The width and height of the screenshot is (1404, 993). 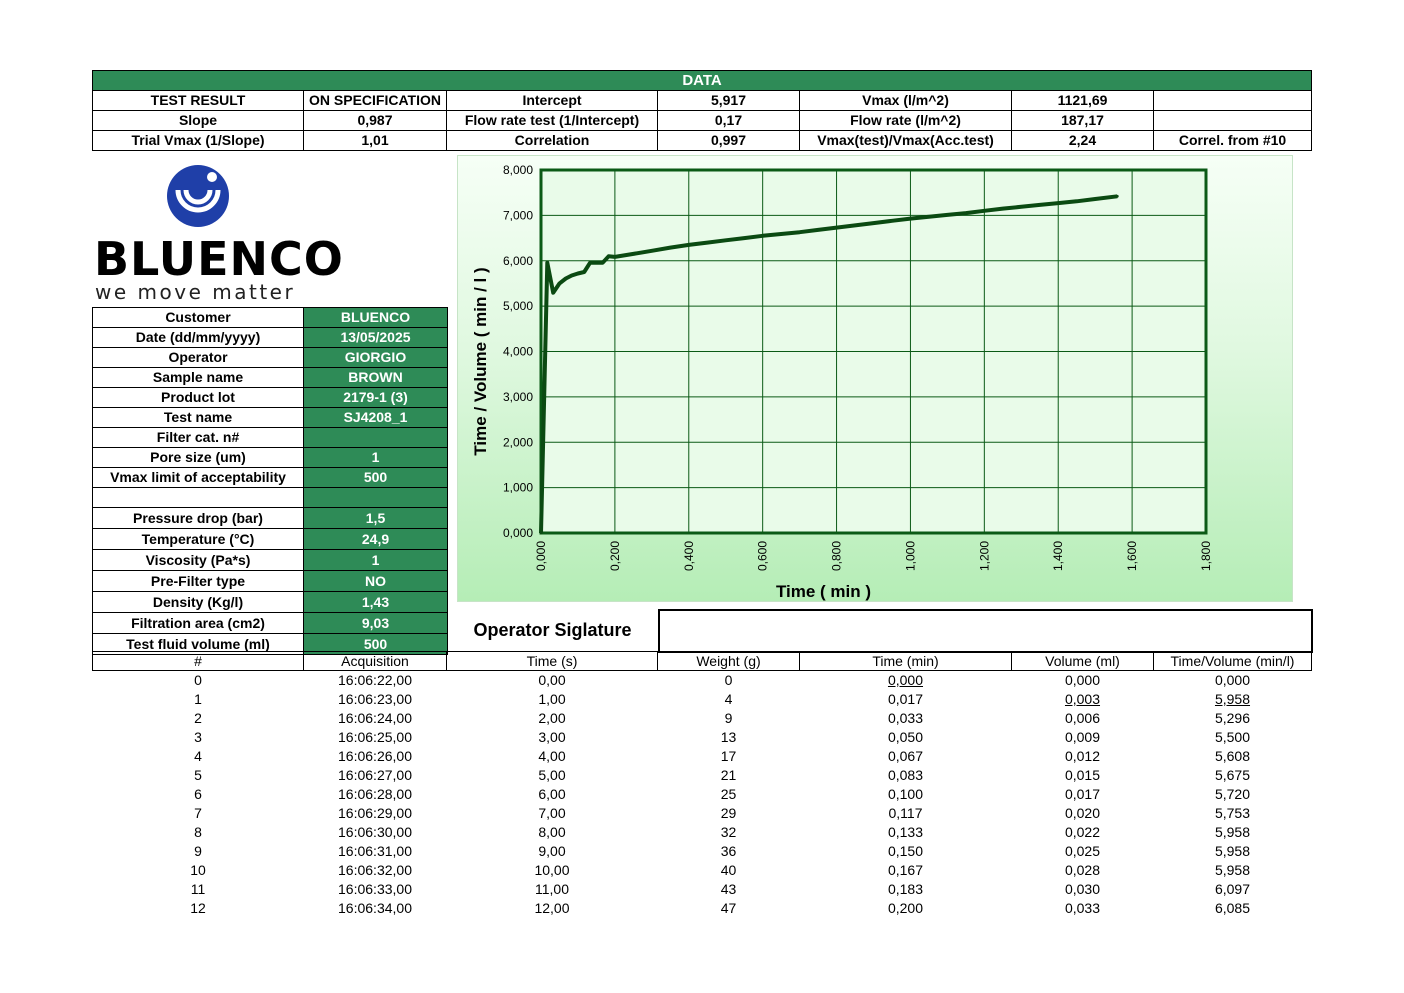 What do you see at coordinates (729, 889) in the screenshot?
I see `acquisition-cell: 43` at bounding box center [729, 889].